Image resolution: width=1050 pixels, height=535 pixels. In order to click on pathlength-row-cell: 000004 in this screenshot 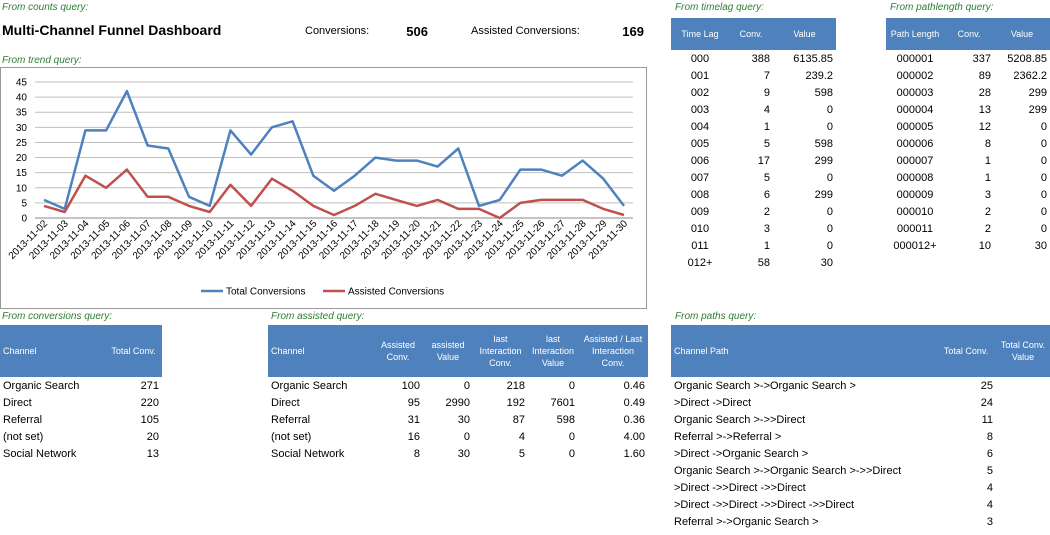, I will do `click(915, 109)`.